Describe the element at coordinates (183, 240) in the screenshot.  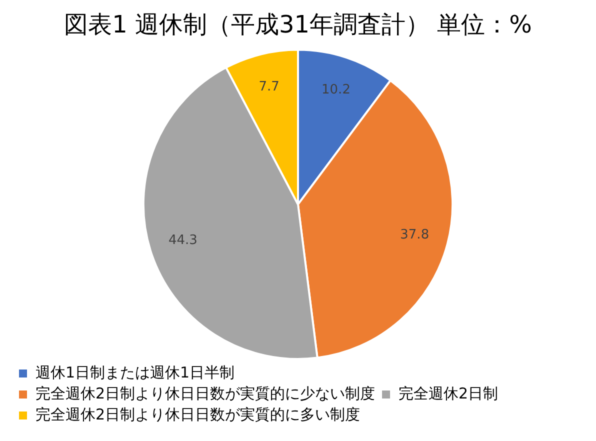
I see `data-label: 44.3` at that location.